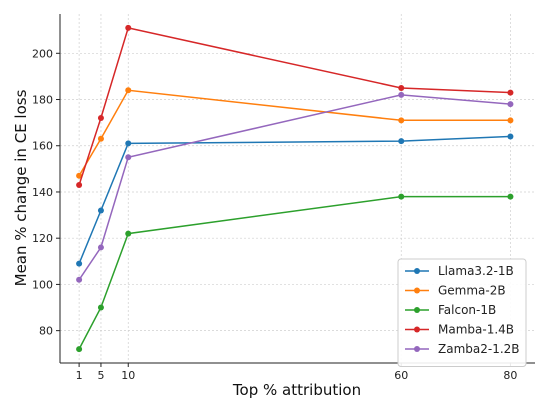 Image resolution: width=548 pixels, height=411 pixels. I want to click on legend-entry: Mamba-1.4B, so click(459, 330).